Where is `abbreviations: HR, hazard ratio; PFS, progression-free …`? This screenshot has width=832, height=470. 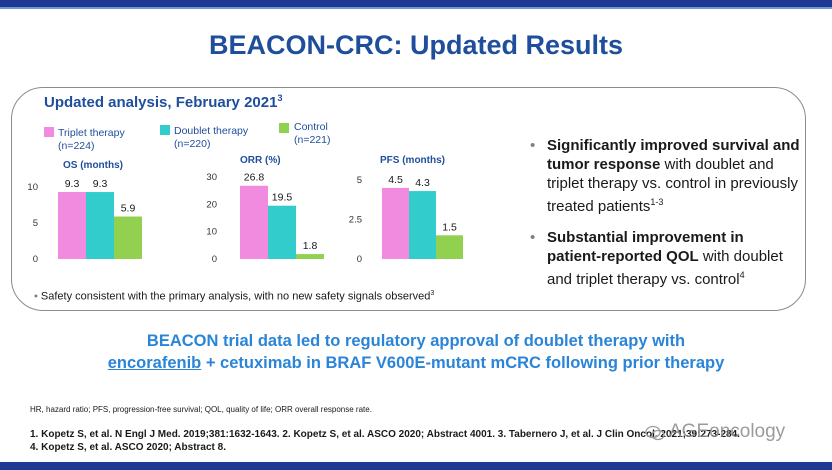
abbreviations: HR, hazard ratio; PFS, progression-free … is located at coordinates (201, 409).